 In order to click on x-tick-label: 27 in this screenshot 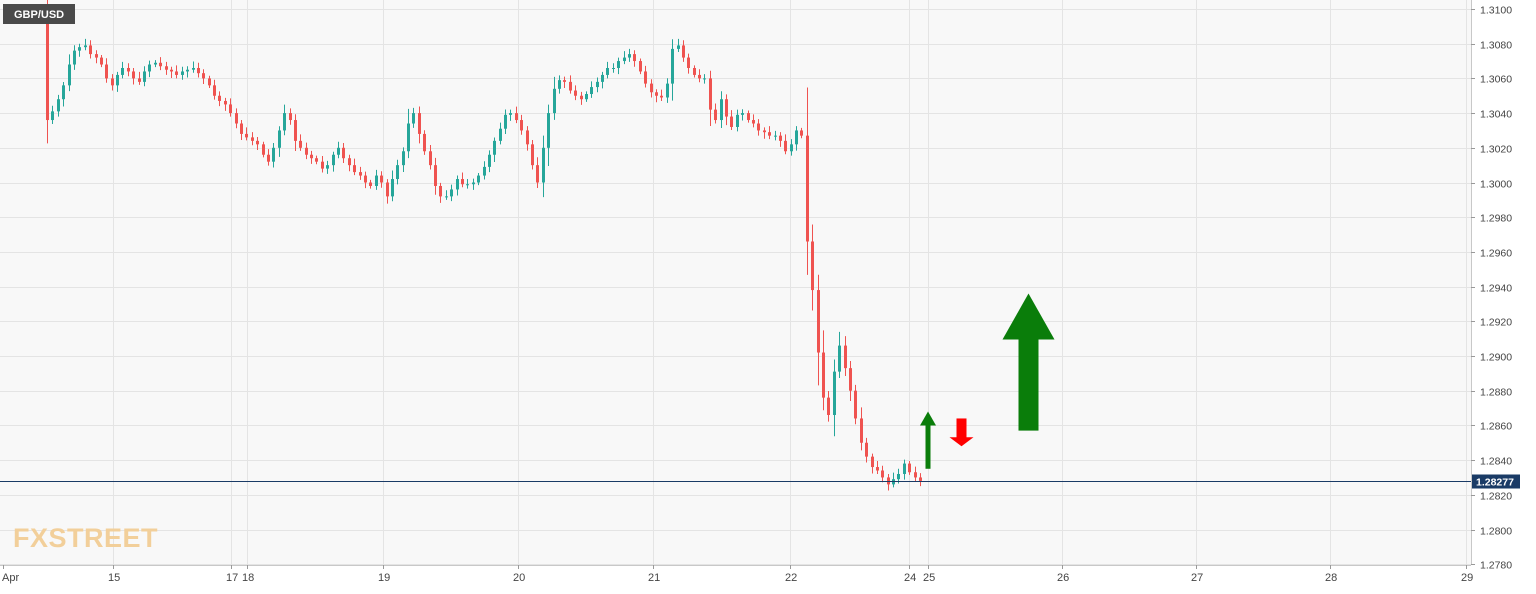, I will do `click(1197, 578)`.